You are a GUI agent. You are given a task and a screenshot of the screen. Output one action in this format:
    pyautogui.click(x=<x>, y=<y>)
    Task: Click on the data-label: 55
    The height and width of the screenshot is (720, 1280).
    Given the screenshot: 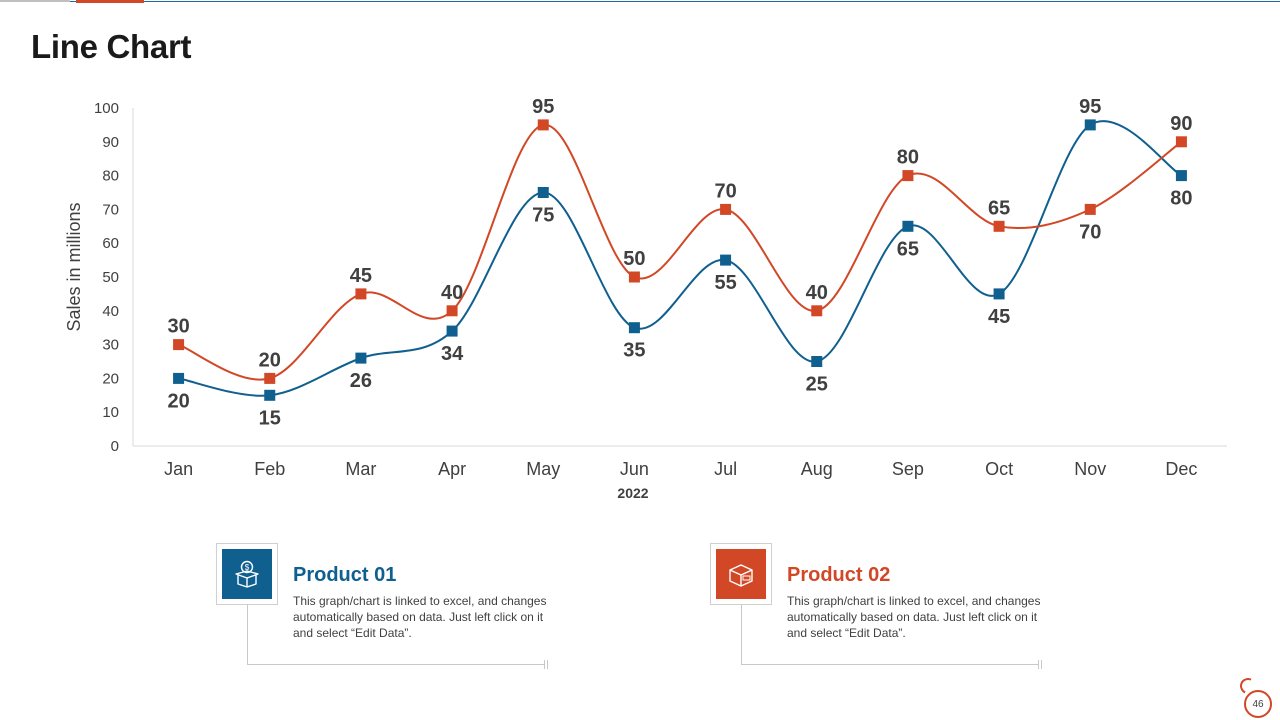 What is the action you would take?
    pyautogui.click(x=725, y=283)
    